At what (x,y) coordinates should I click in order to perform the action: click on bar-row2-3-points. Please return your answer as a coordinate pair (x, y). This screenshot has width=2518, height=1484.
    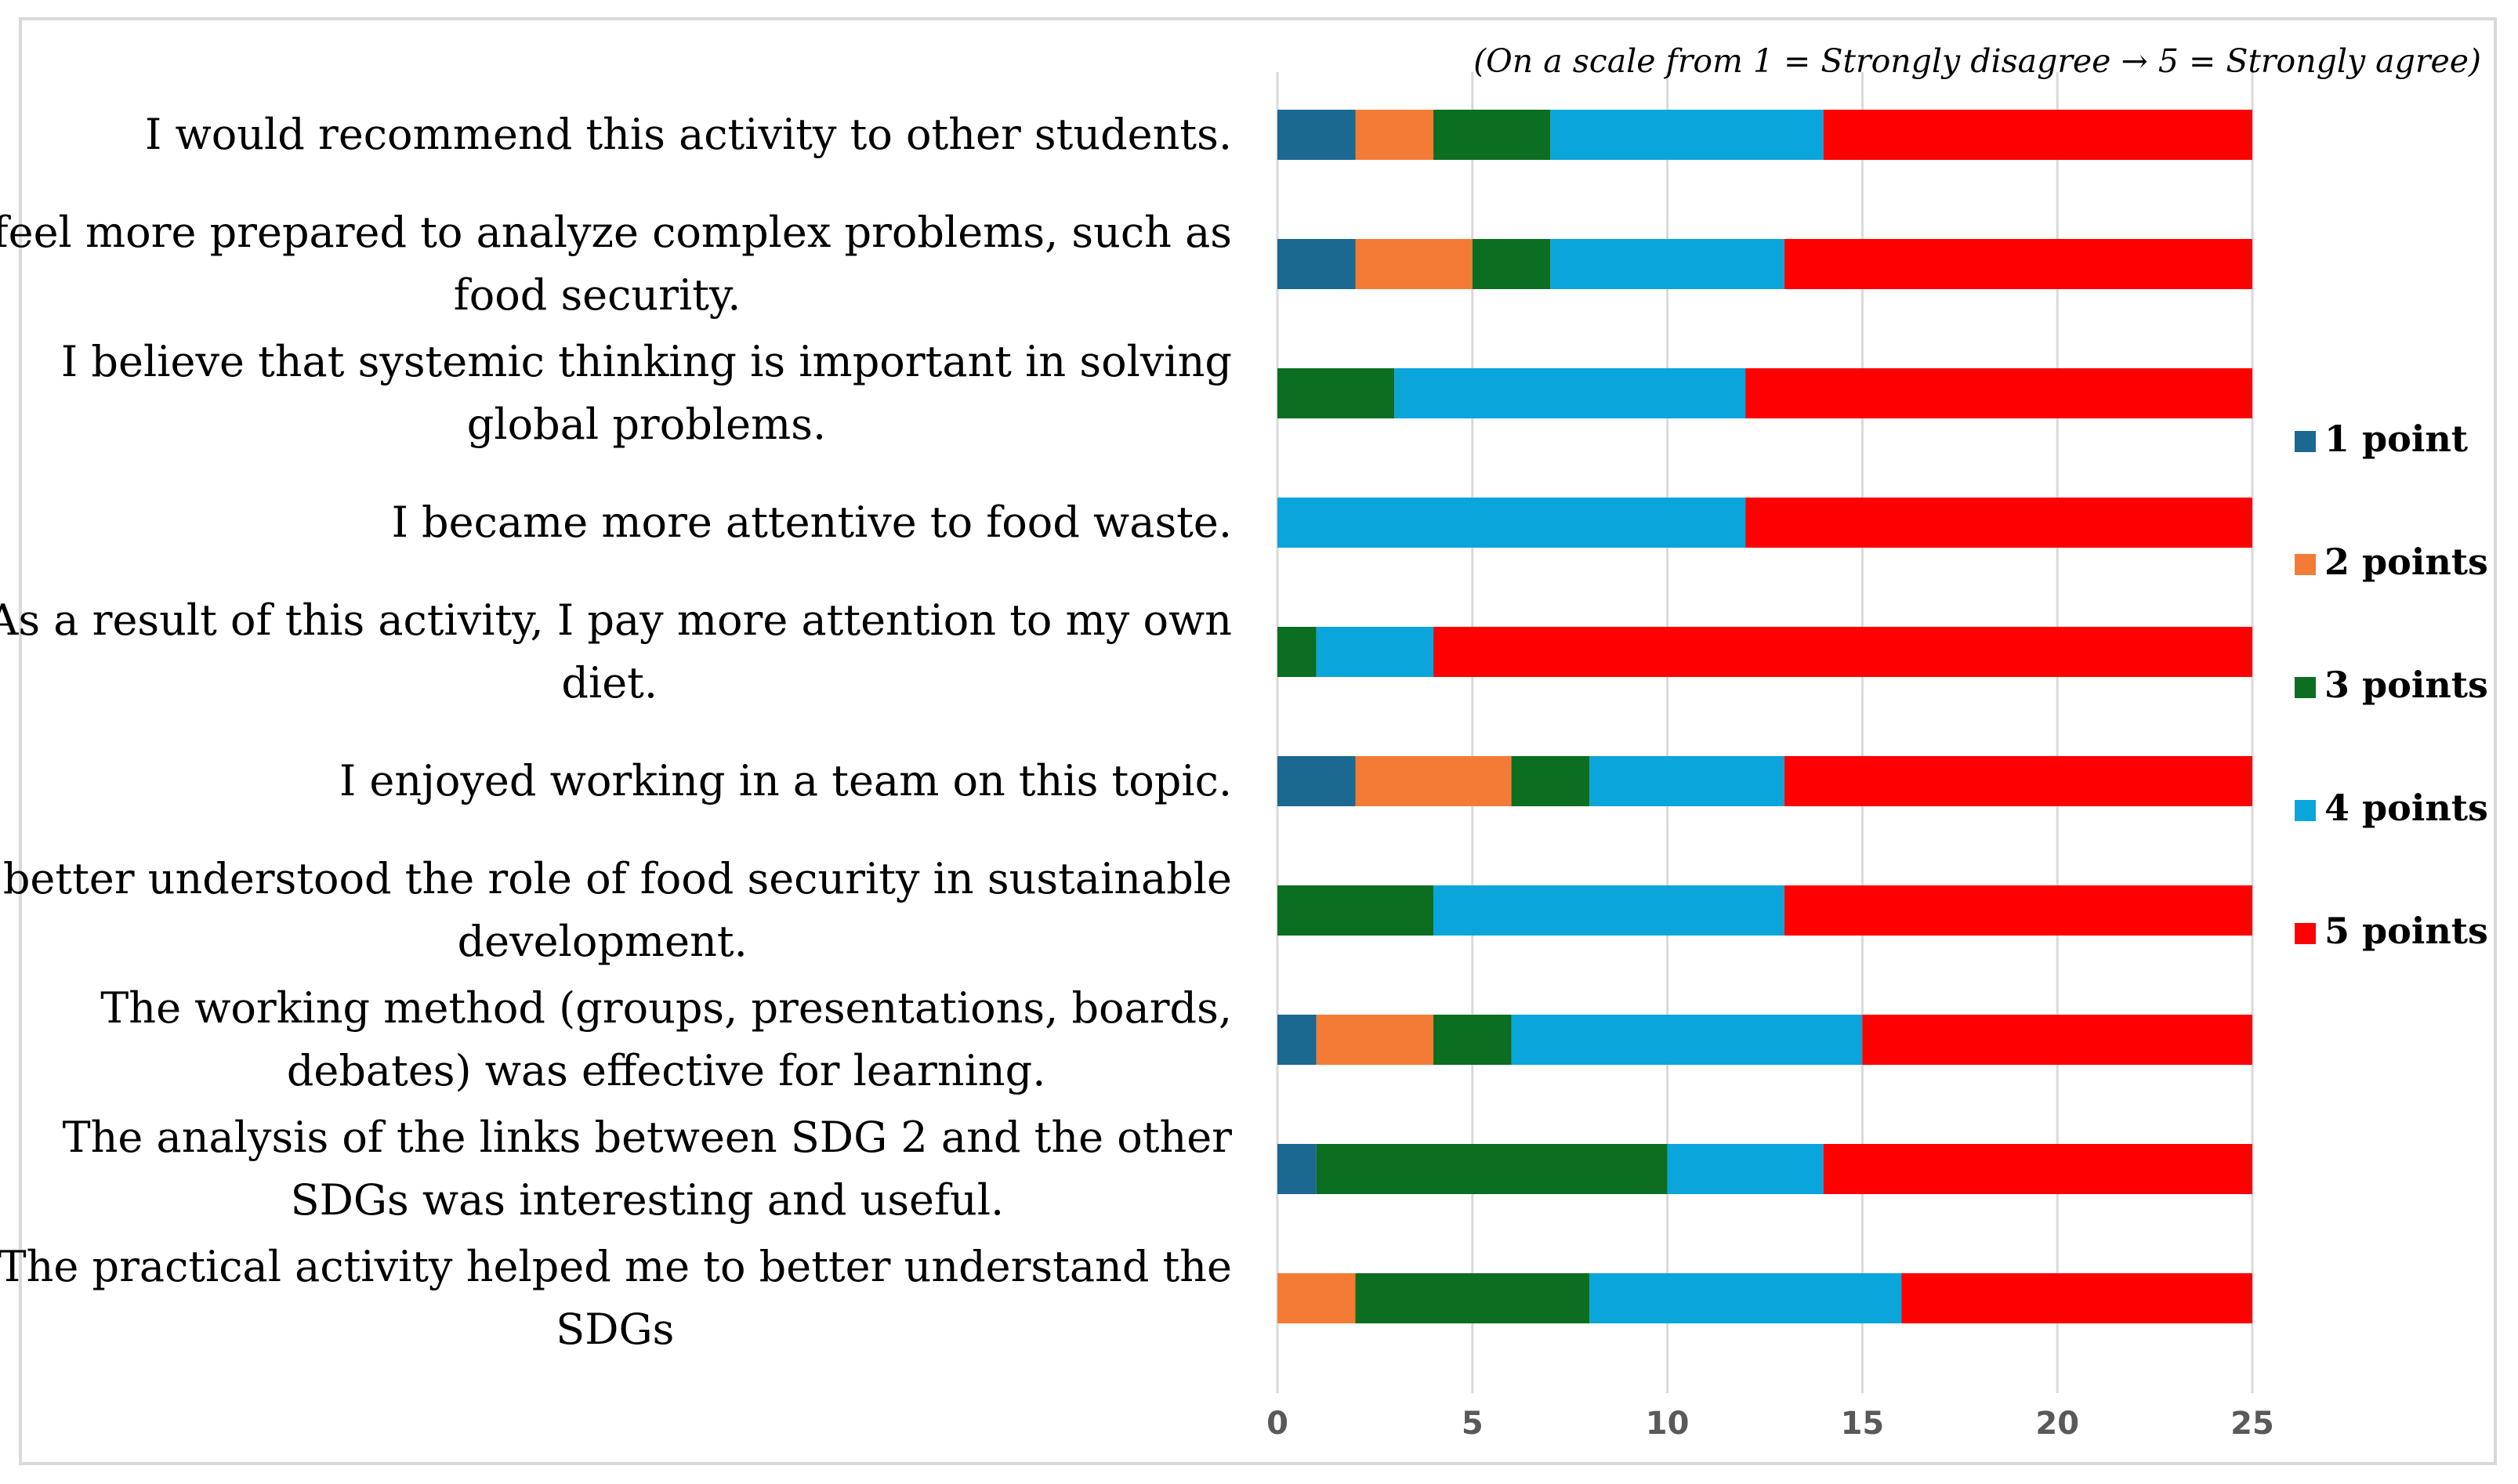
    Looking at the image, I should click on (1512, 264).